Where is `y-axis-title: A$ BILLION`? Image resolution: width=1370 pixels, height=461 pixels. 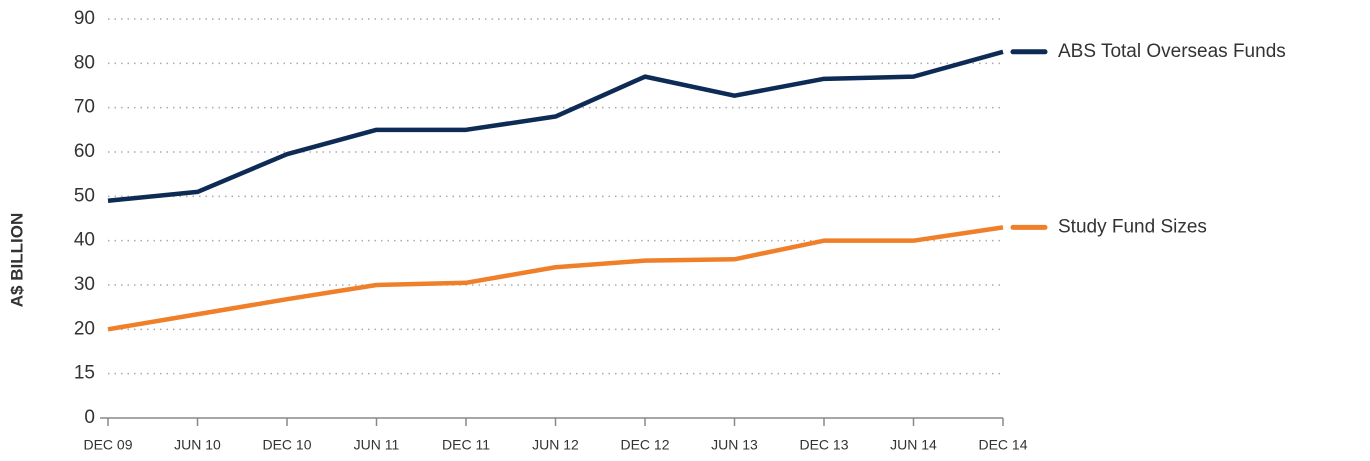
y-axis-title: A$ BILLION is located at coordinates (16, 260).